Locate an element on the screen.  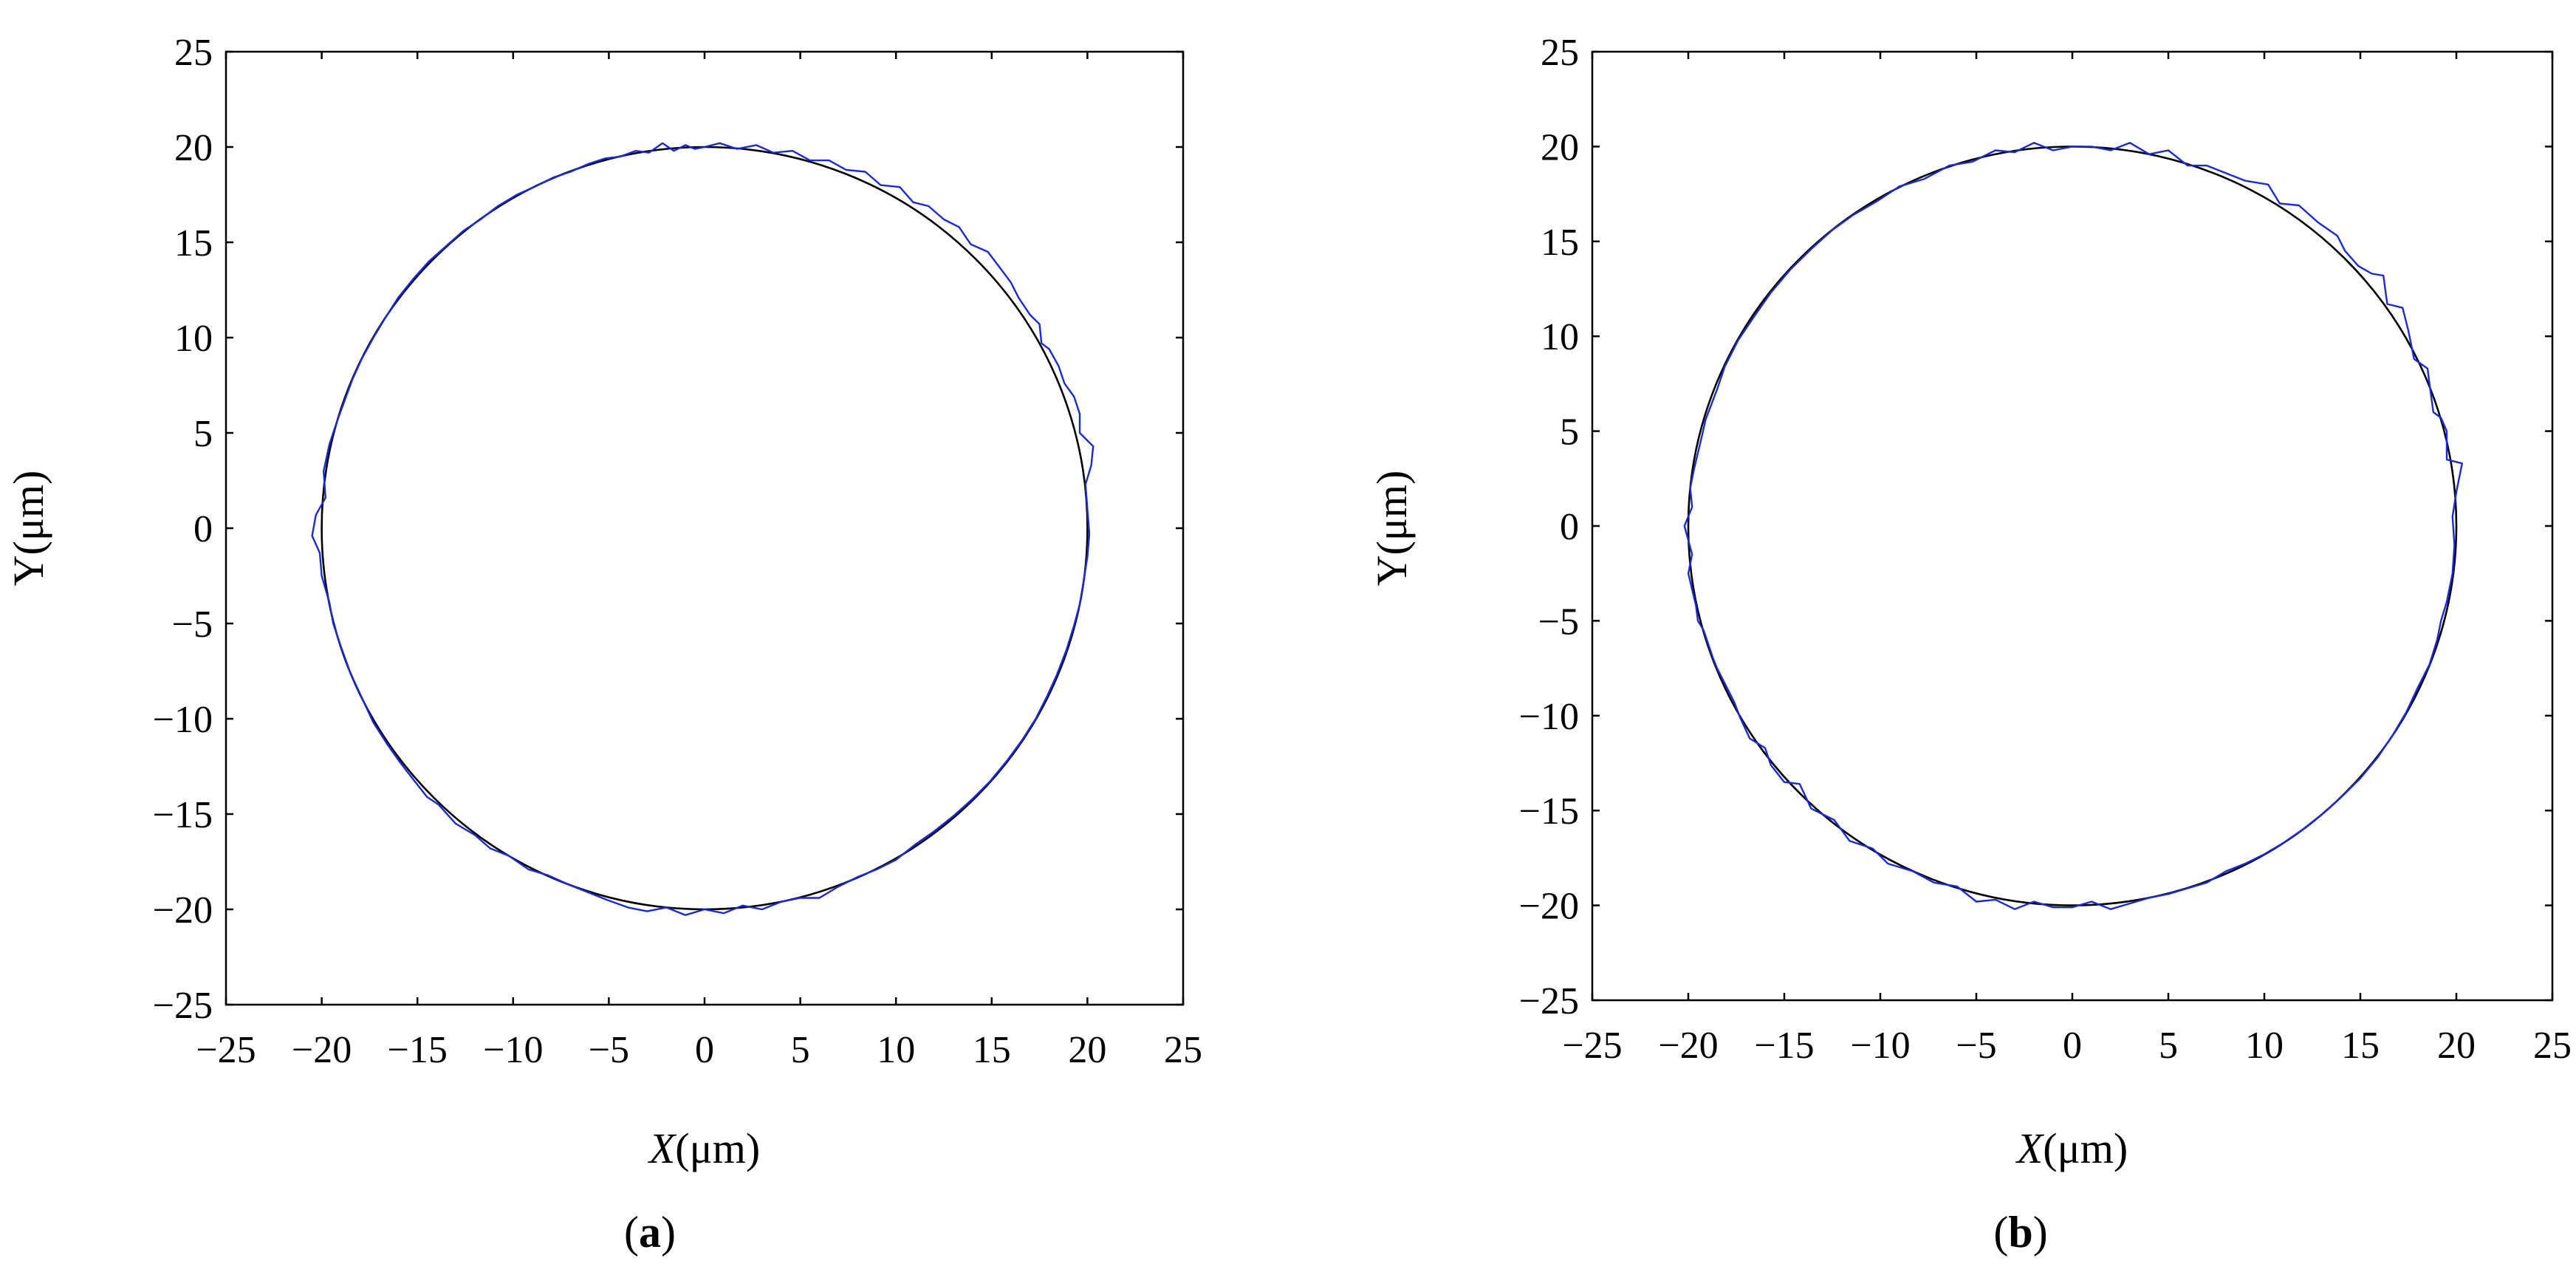
panel-caption: (b) is located at coordinates (2020, 1232).